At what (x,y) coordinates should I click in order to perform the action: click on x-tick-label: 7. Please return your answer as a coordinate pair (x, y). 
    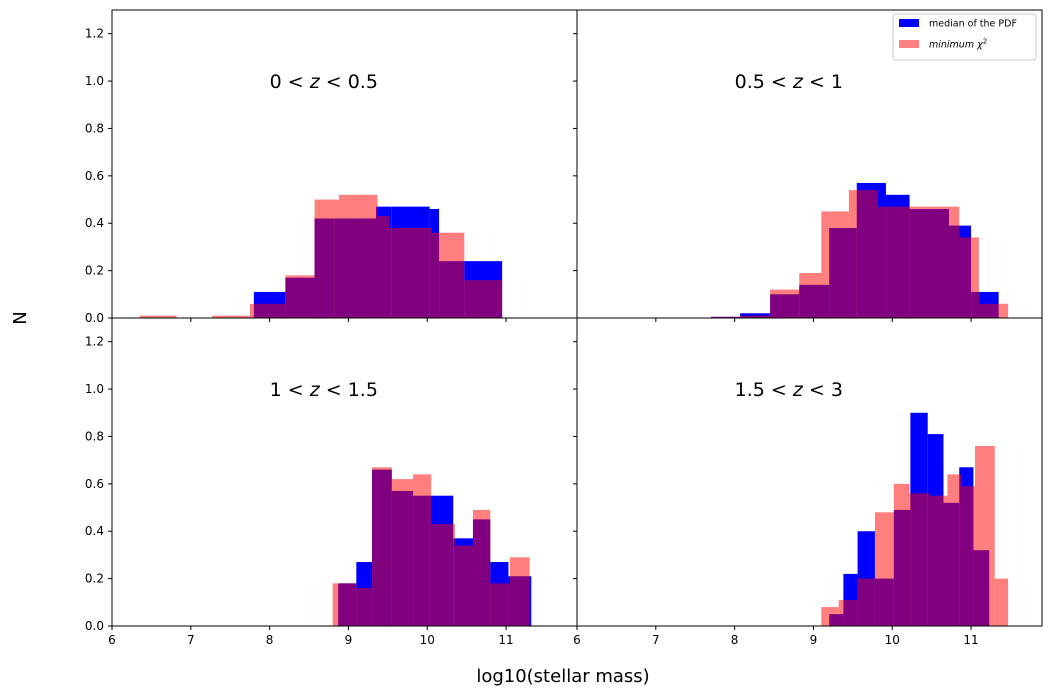
    Looking at the image, I should click on (191, 640).